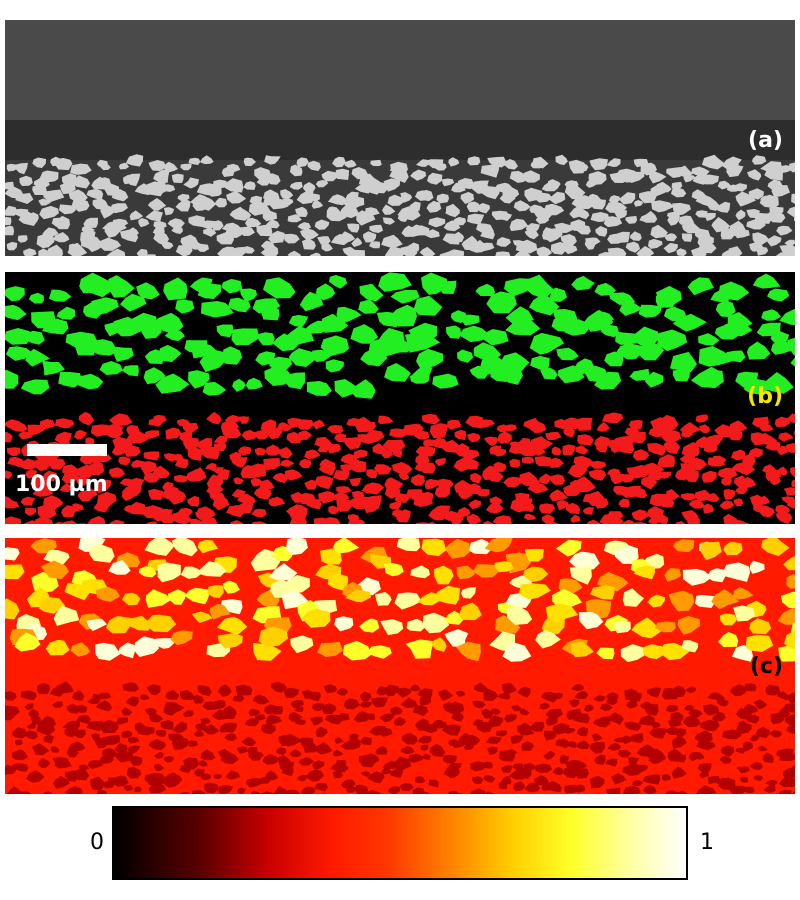  What do you see at coordinates (400, 843) in the screenshot?
I see `colorbar` at bounding box center [400, 843].